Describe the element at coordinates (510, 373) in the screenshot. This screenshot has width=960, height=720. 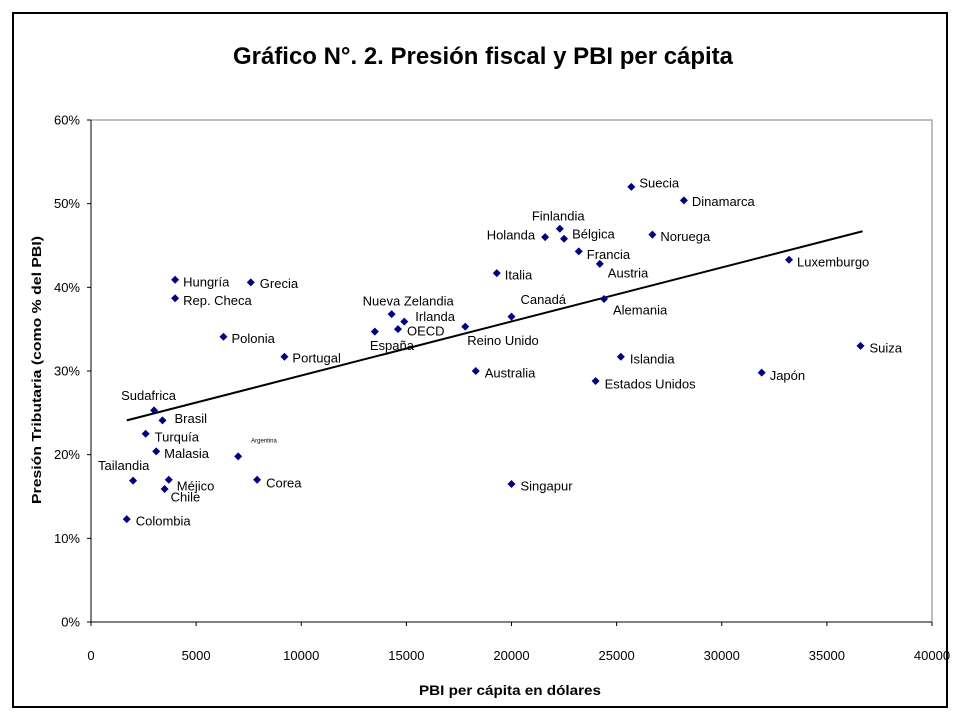
I see `point-label-australia: Australia` at that location.